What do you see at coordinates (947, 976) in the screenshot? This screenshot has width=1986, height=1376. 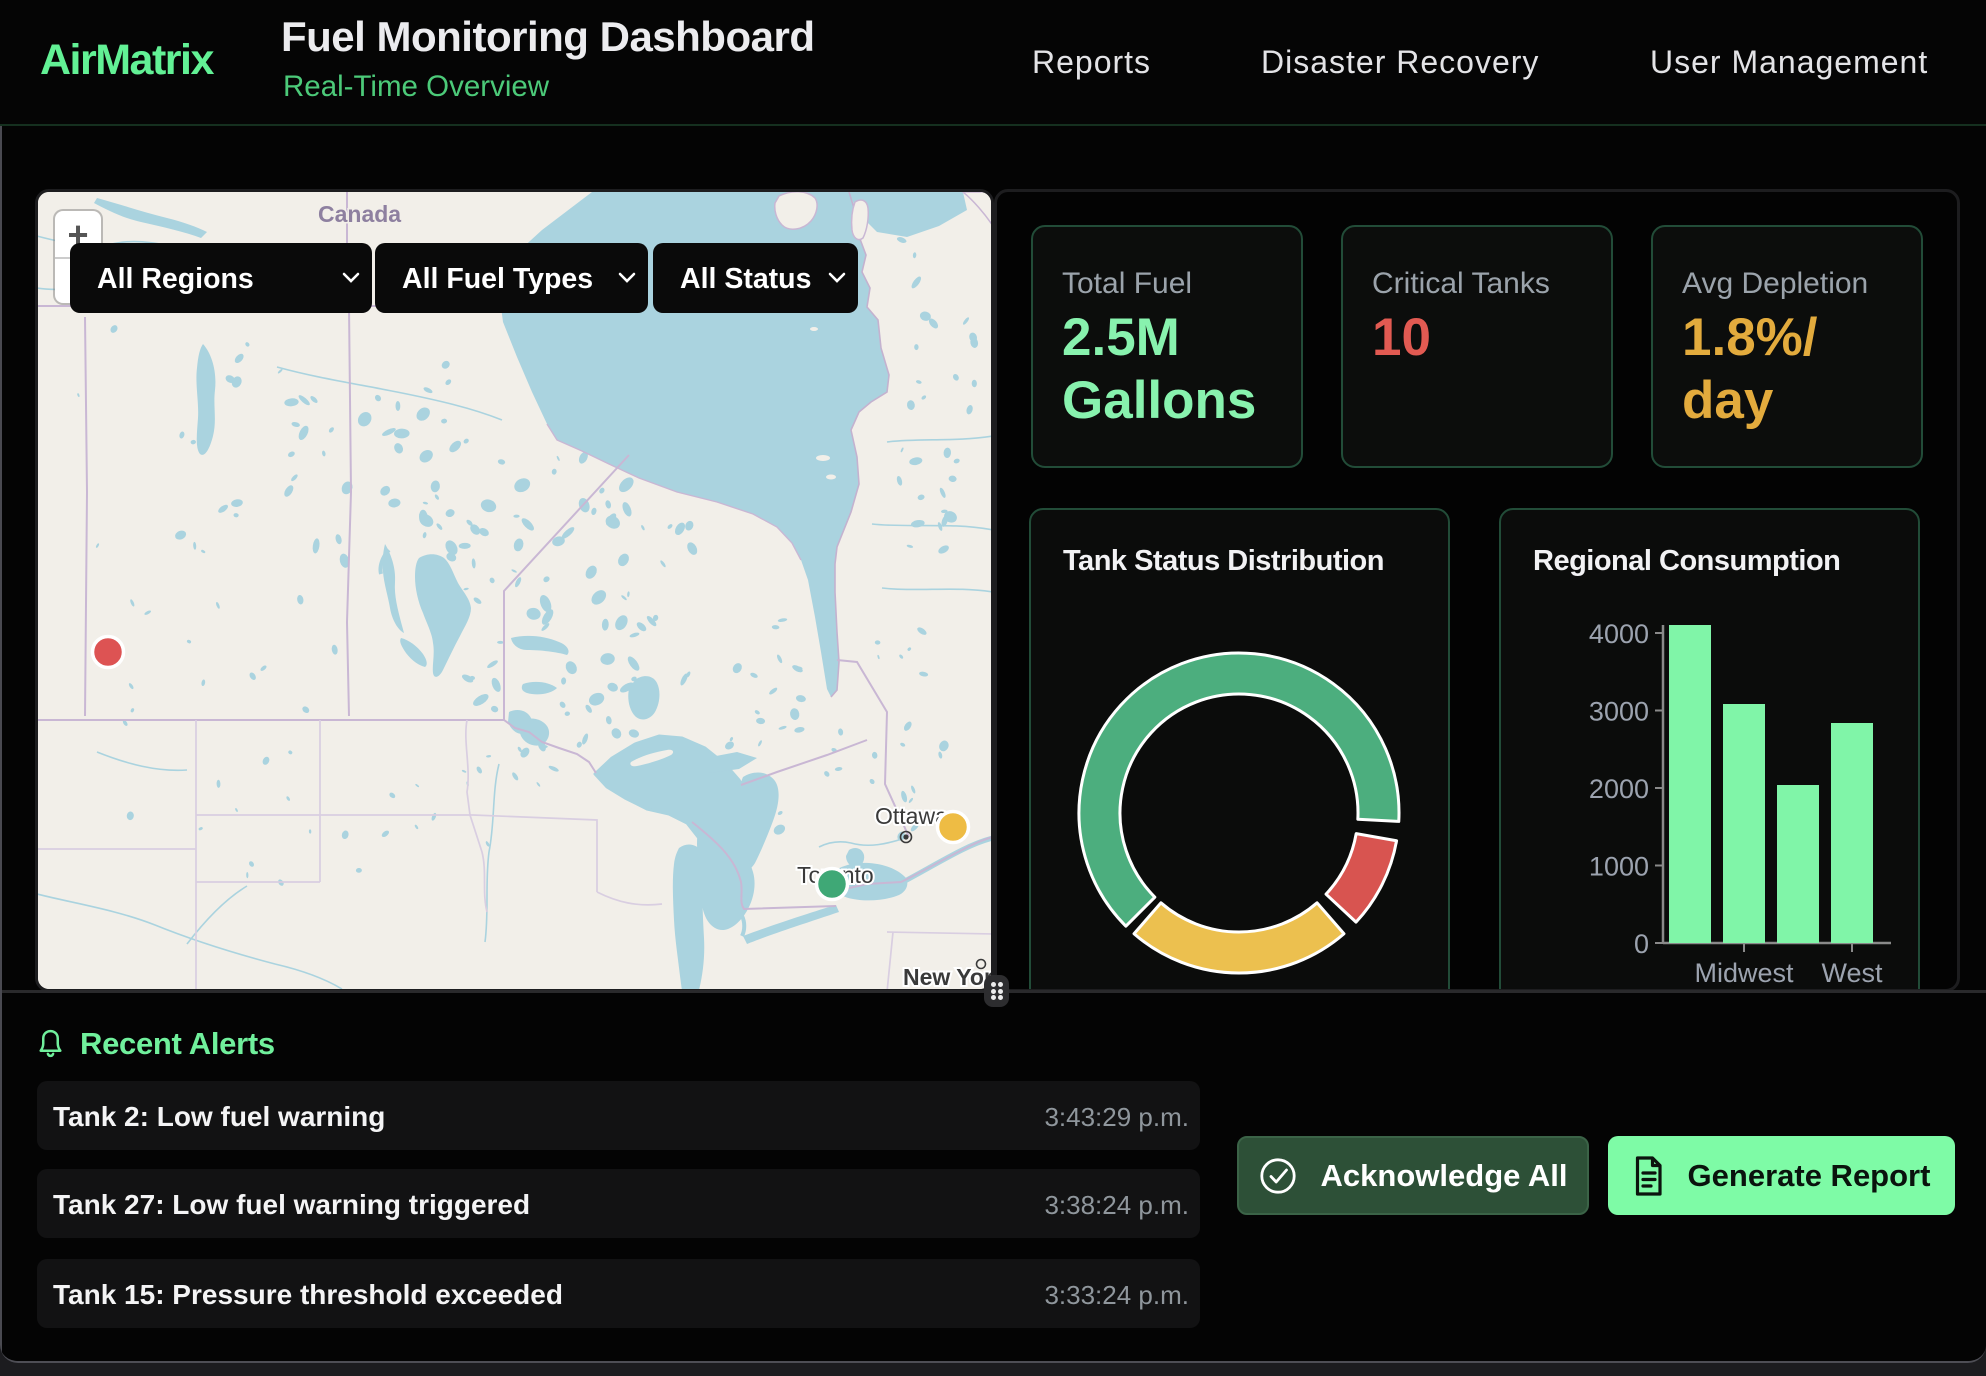 I see `svg-text: New York` at bounding box center [947, 976].